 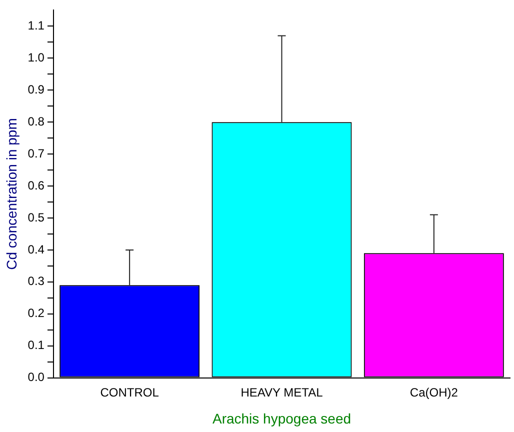 I want to click on x-tick-label: CONTROL, so click(x=130, y=392).